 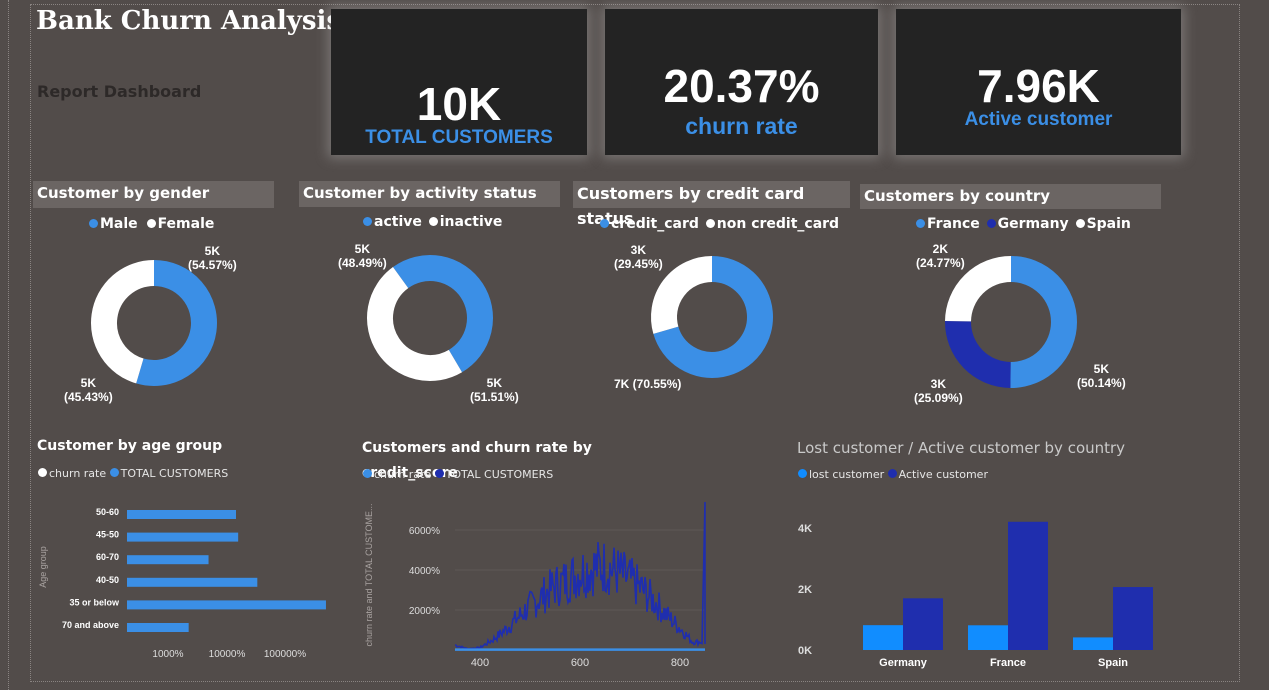 I want to click on donut-slice-female, so click(x=123, y=322).